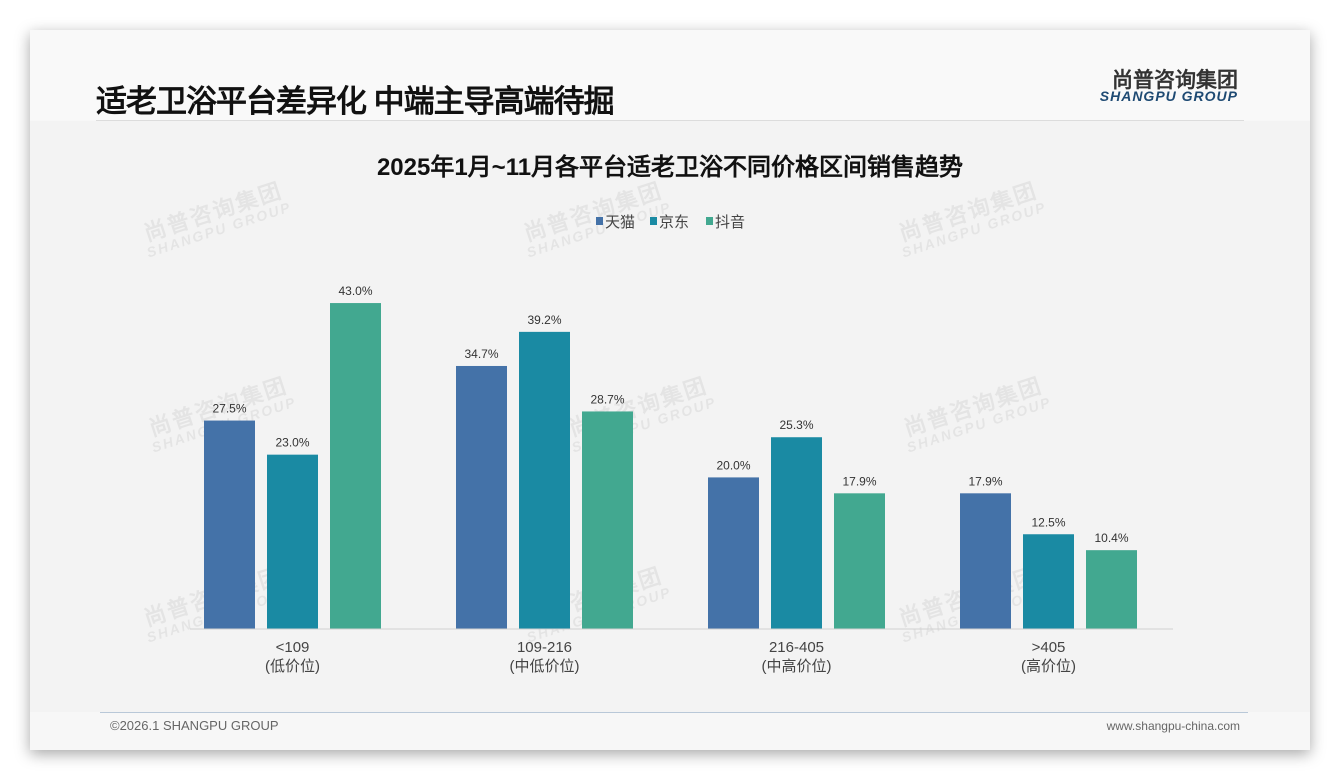 This screenshot has width=1340, height=780. What do you see at coordinates (355, 101) in the screenshot?
I see `page-title: 适老卫浴平台差异化 中端主导高端待掘` at bounding box center [355, 101].